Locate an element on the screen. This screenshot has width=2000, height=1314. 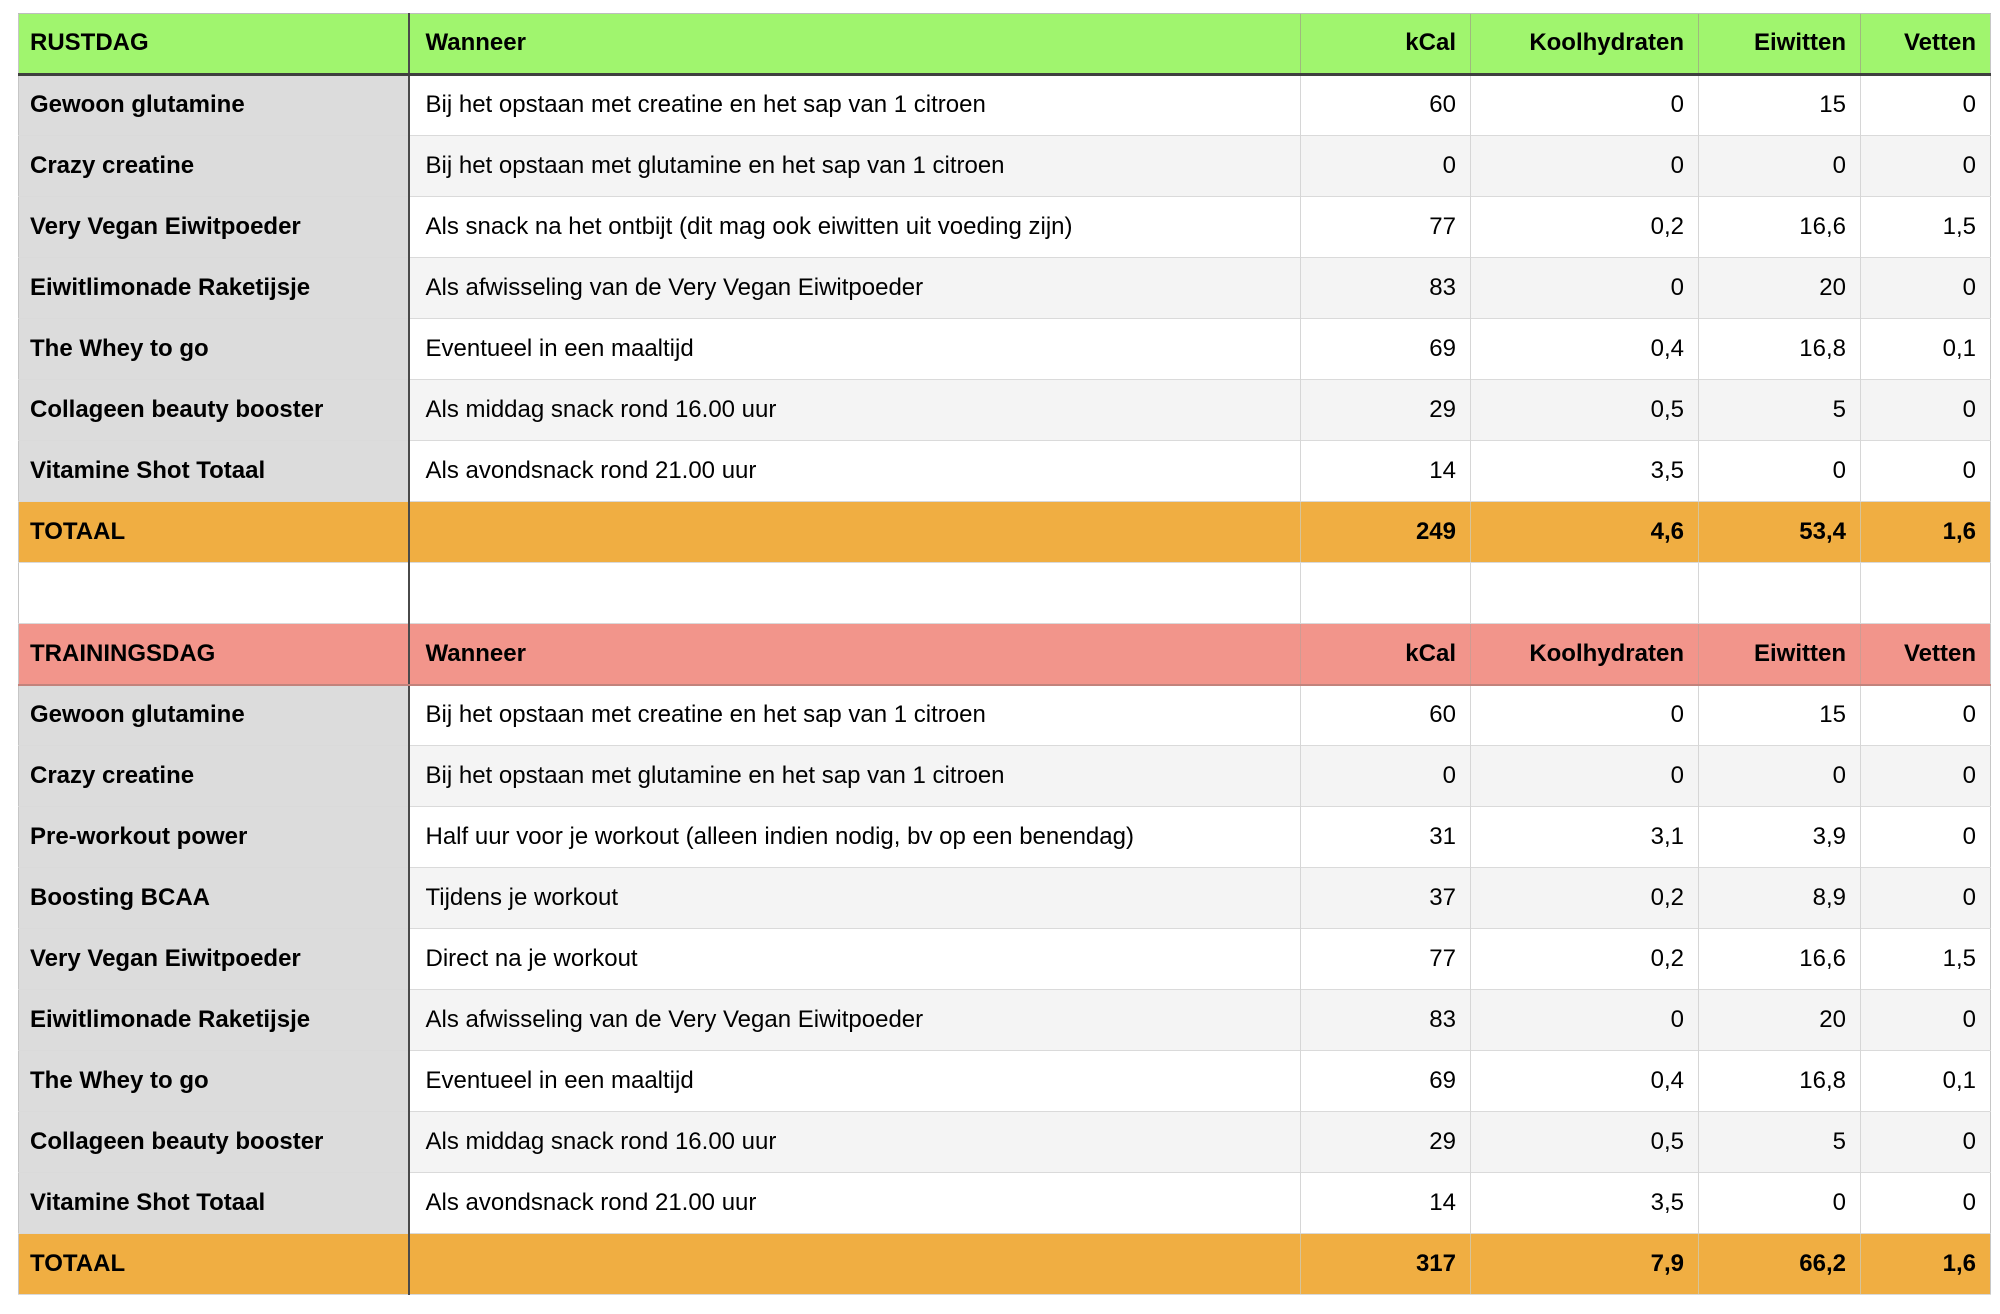
total-eiwitten-cell: 53,4 is located at coordinates (1779, 532).